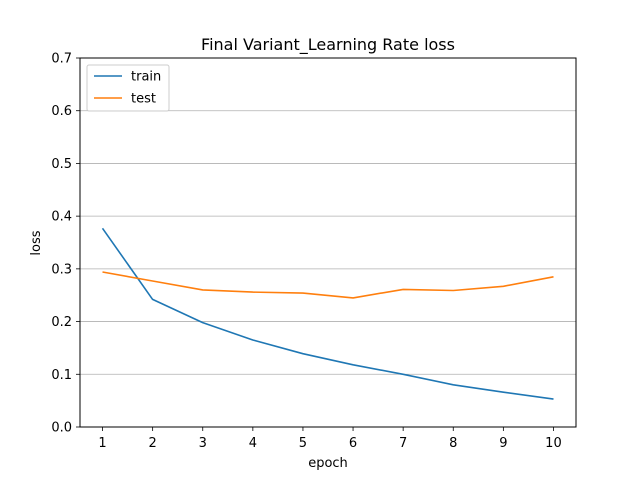 This screenshot has width=640, height=480. What do you see at coordinates (61, 375) in the screenshot?
I see `y-tick-label: 0.1` at bounding box center [61, 375].